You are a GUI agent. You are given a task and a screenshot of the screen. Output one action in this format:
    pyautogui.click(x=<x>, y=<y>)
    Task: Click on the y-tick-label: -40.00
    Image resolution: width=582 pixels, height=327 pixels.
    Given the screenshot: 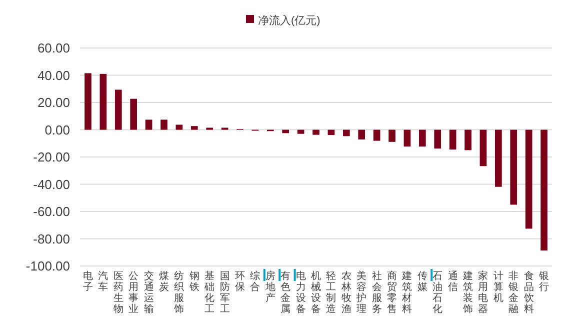 What is the action you would take?
    pyautogui.click(x=51, y=184)
    